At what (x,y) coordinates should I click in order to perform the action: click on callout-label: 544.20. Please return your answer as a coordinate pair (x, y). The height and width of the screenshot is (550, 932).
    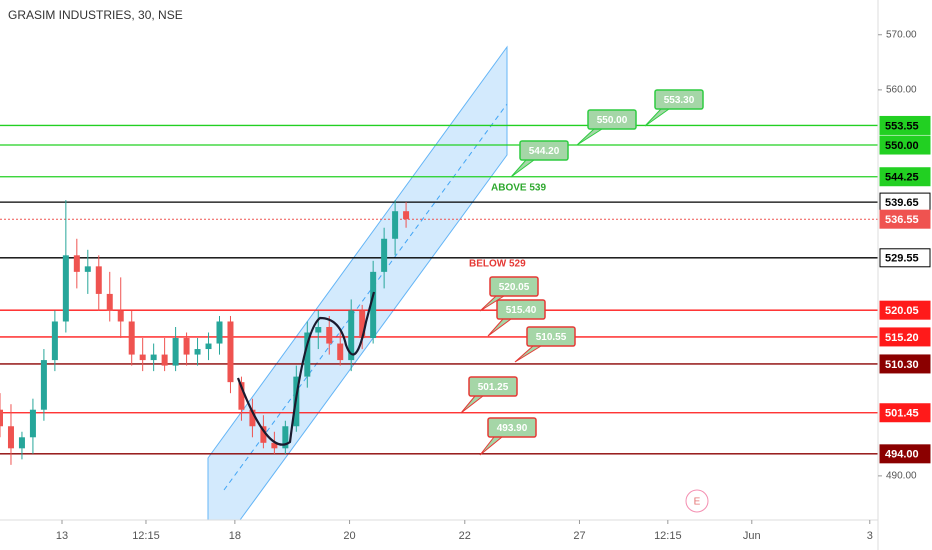
    Looking at the image, I should click on (544, 151).